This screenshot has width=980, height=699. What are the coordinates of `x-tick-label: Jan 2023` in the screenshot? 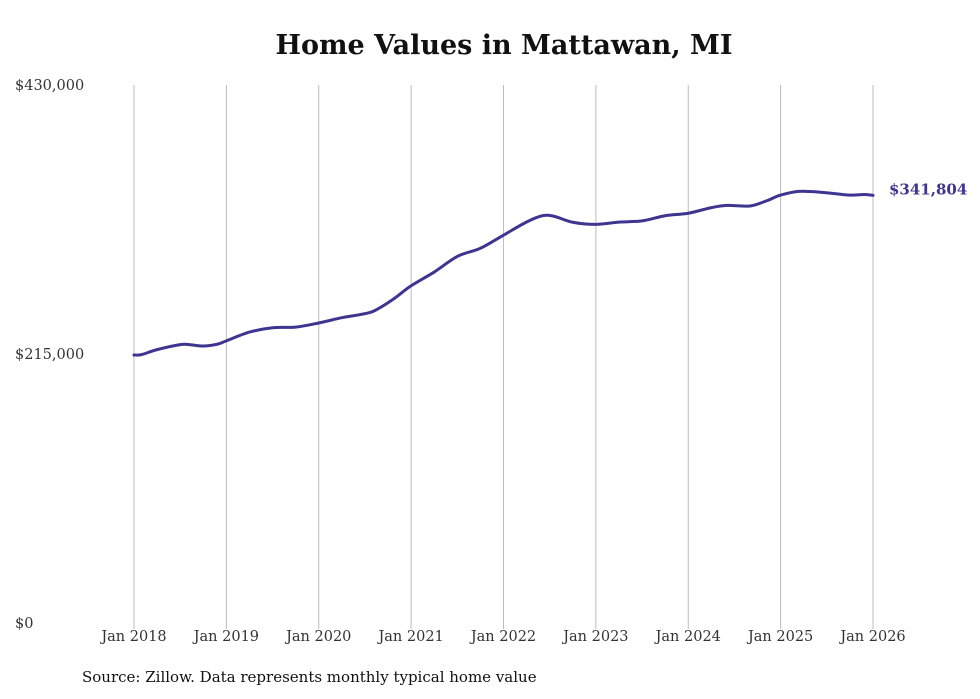 It's located at (594, 637).